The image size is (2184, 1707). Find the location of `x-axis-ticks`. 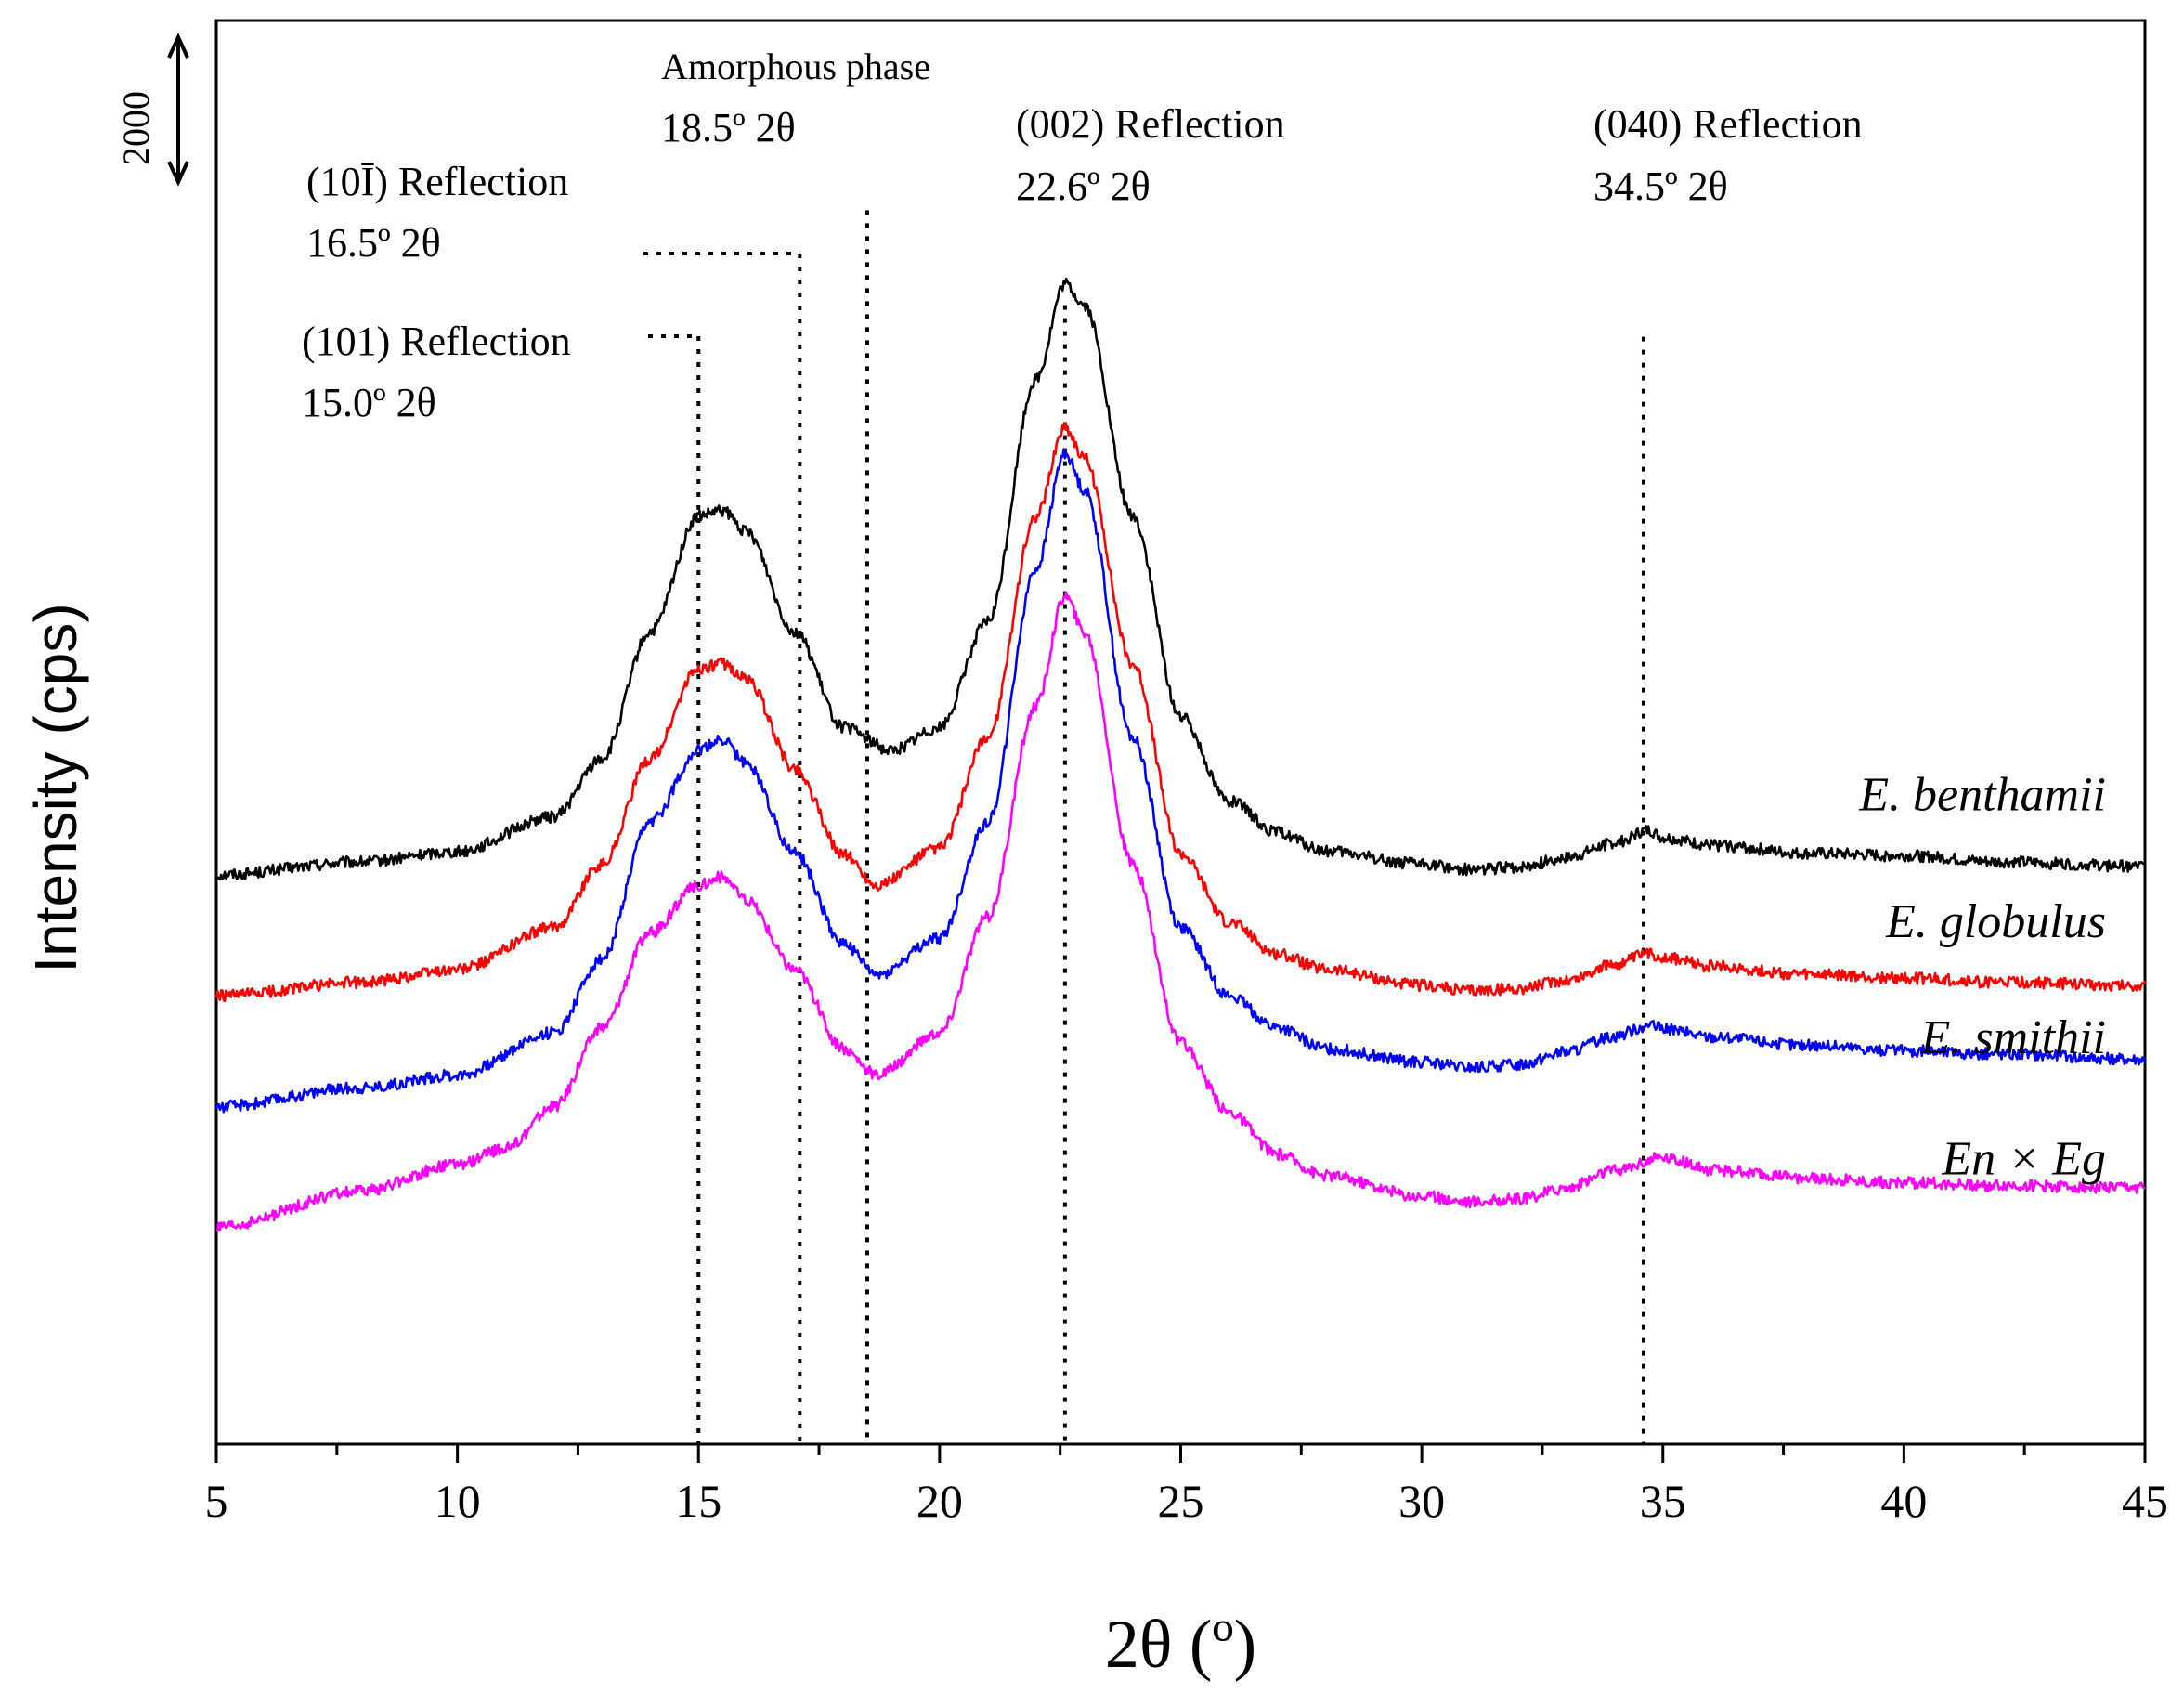

x-axis-ticks is located at coordinates (1180, 1453).